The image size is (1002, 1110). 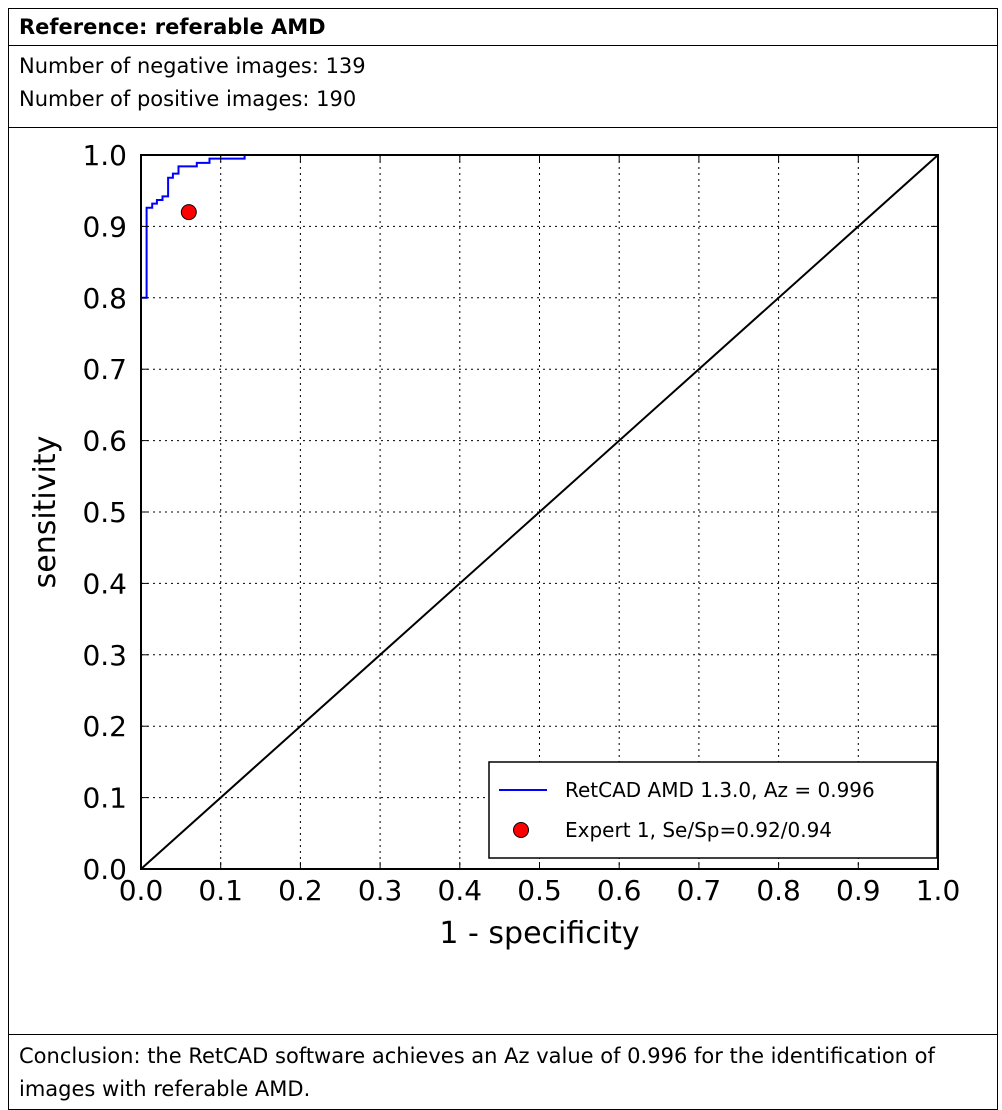 What do you see at coordinates (104, 583) in the screenshot?
I see `y-tick-label: 0.4` at bounding box center [104, 583].